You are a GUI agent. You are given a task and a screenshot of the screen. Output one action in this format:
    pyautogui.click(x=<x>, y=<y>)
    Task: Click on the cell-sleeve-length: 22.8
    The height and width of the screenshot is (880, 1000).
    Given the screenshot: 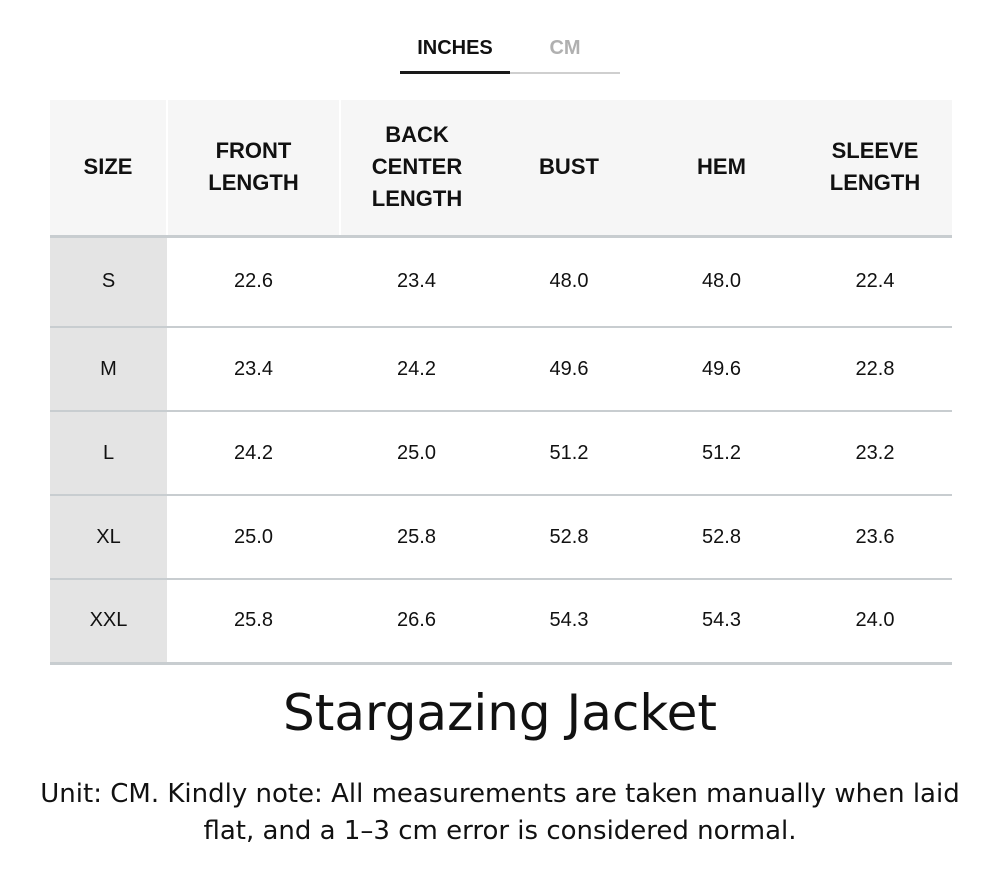 What is the action you would take?
    pyautogui.click(x=875, y=369)
    